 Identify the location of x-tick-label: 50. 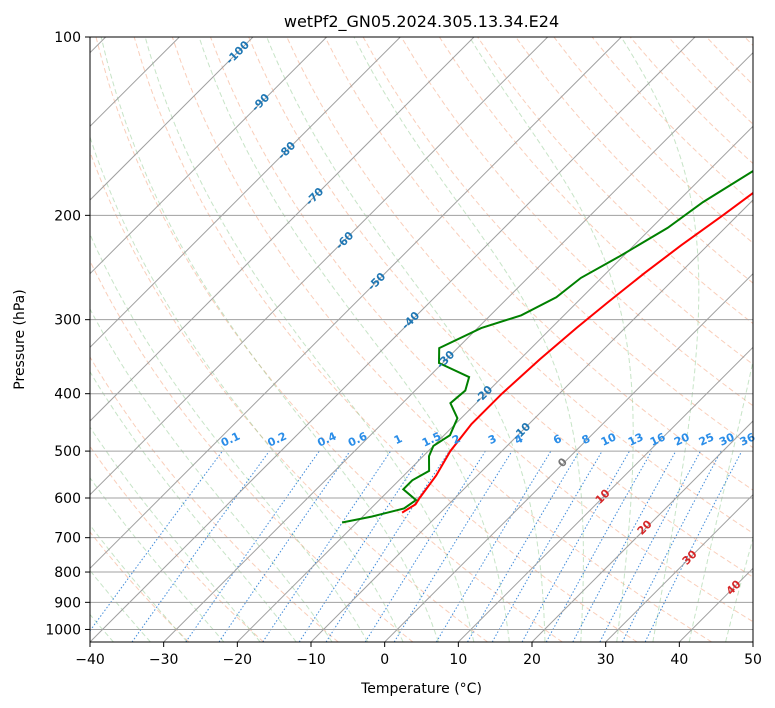
(753, 660).